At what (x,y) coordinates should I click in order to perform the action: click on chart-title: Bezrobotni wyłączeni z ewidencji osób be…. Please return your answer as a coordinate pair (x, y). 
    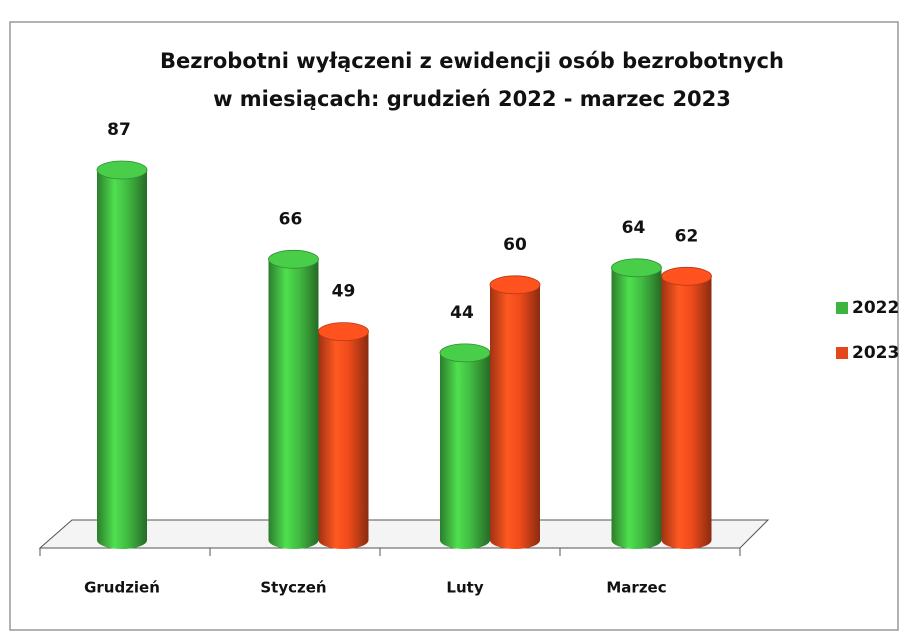
    Looking at the image, I should click on (472, 61).